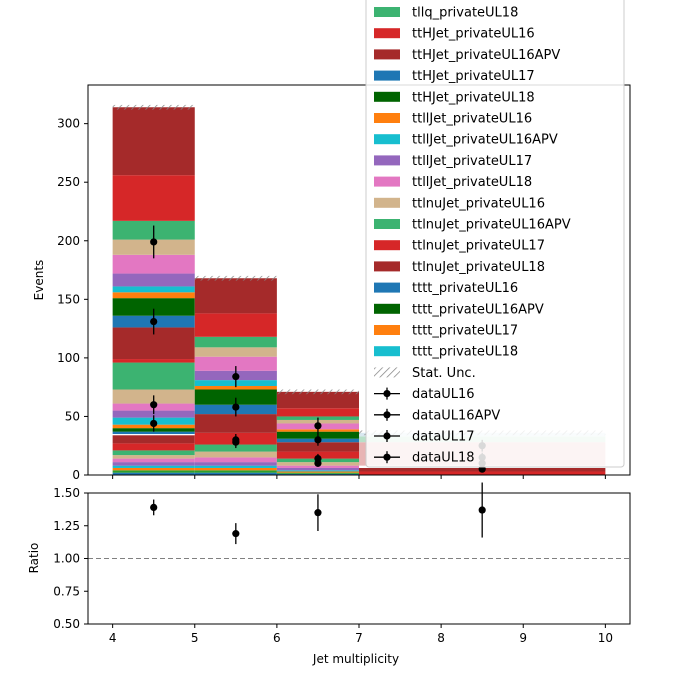 This screenshot has width=700, height=700. Describe the element at coordinates (68, 241) in the screenshot. I see `y-tick-label: 200` at that location.